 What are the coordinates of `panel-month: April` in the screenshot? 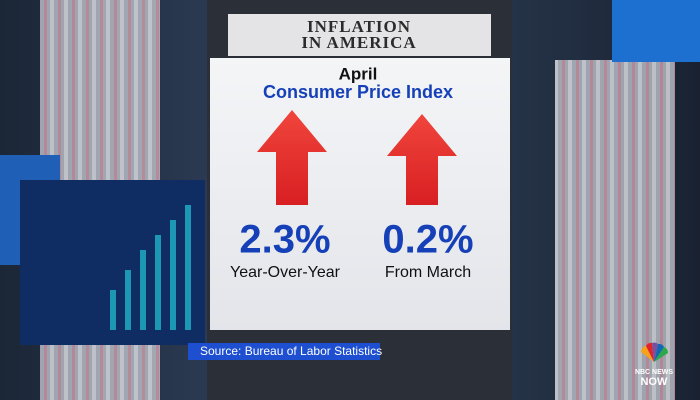 It's located at (358, 73).